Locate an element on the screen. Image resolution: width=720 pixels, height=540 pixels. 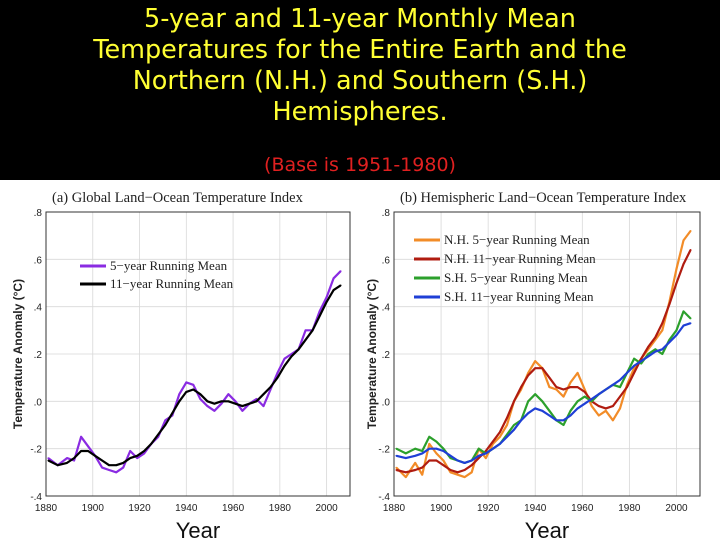
x-tick-label: 1980 is located at coordinates (280, 508).